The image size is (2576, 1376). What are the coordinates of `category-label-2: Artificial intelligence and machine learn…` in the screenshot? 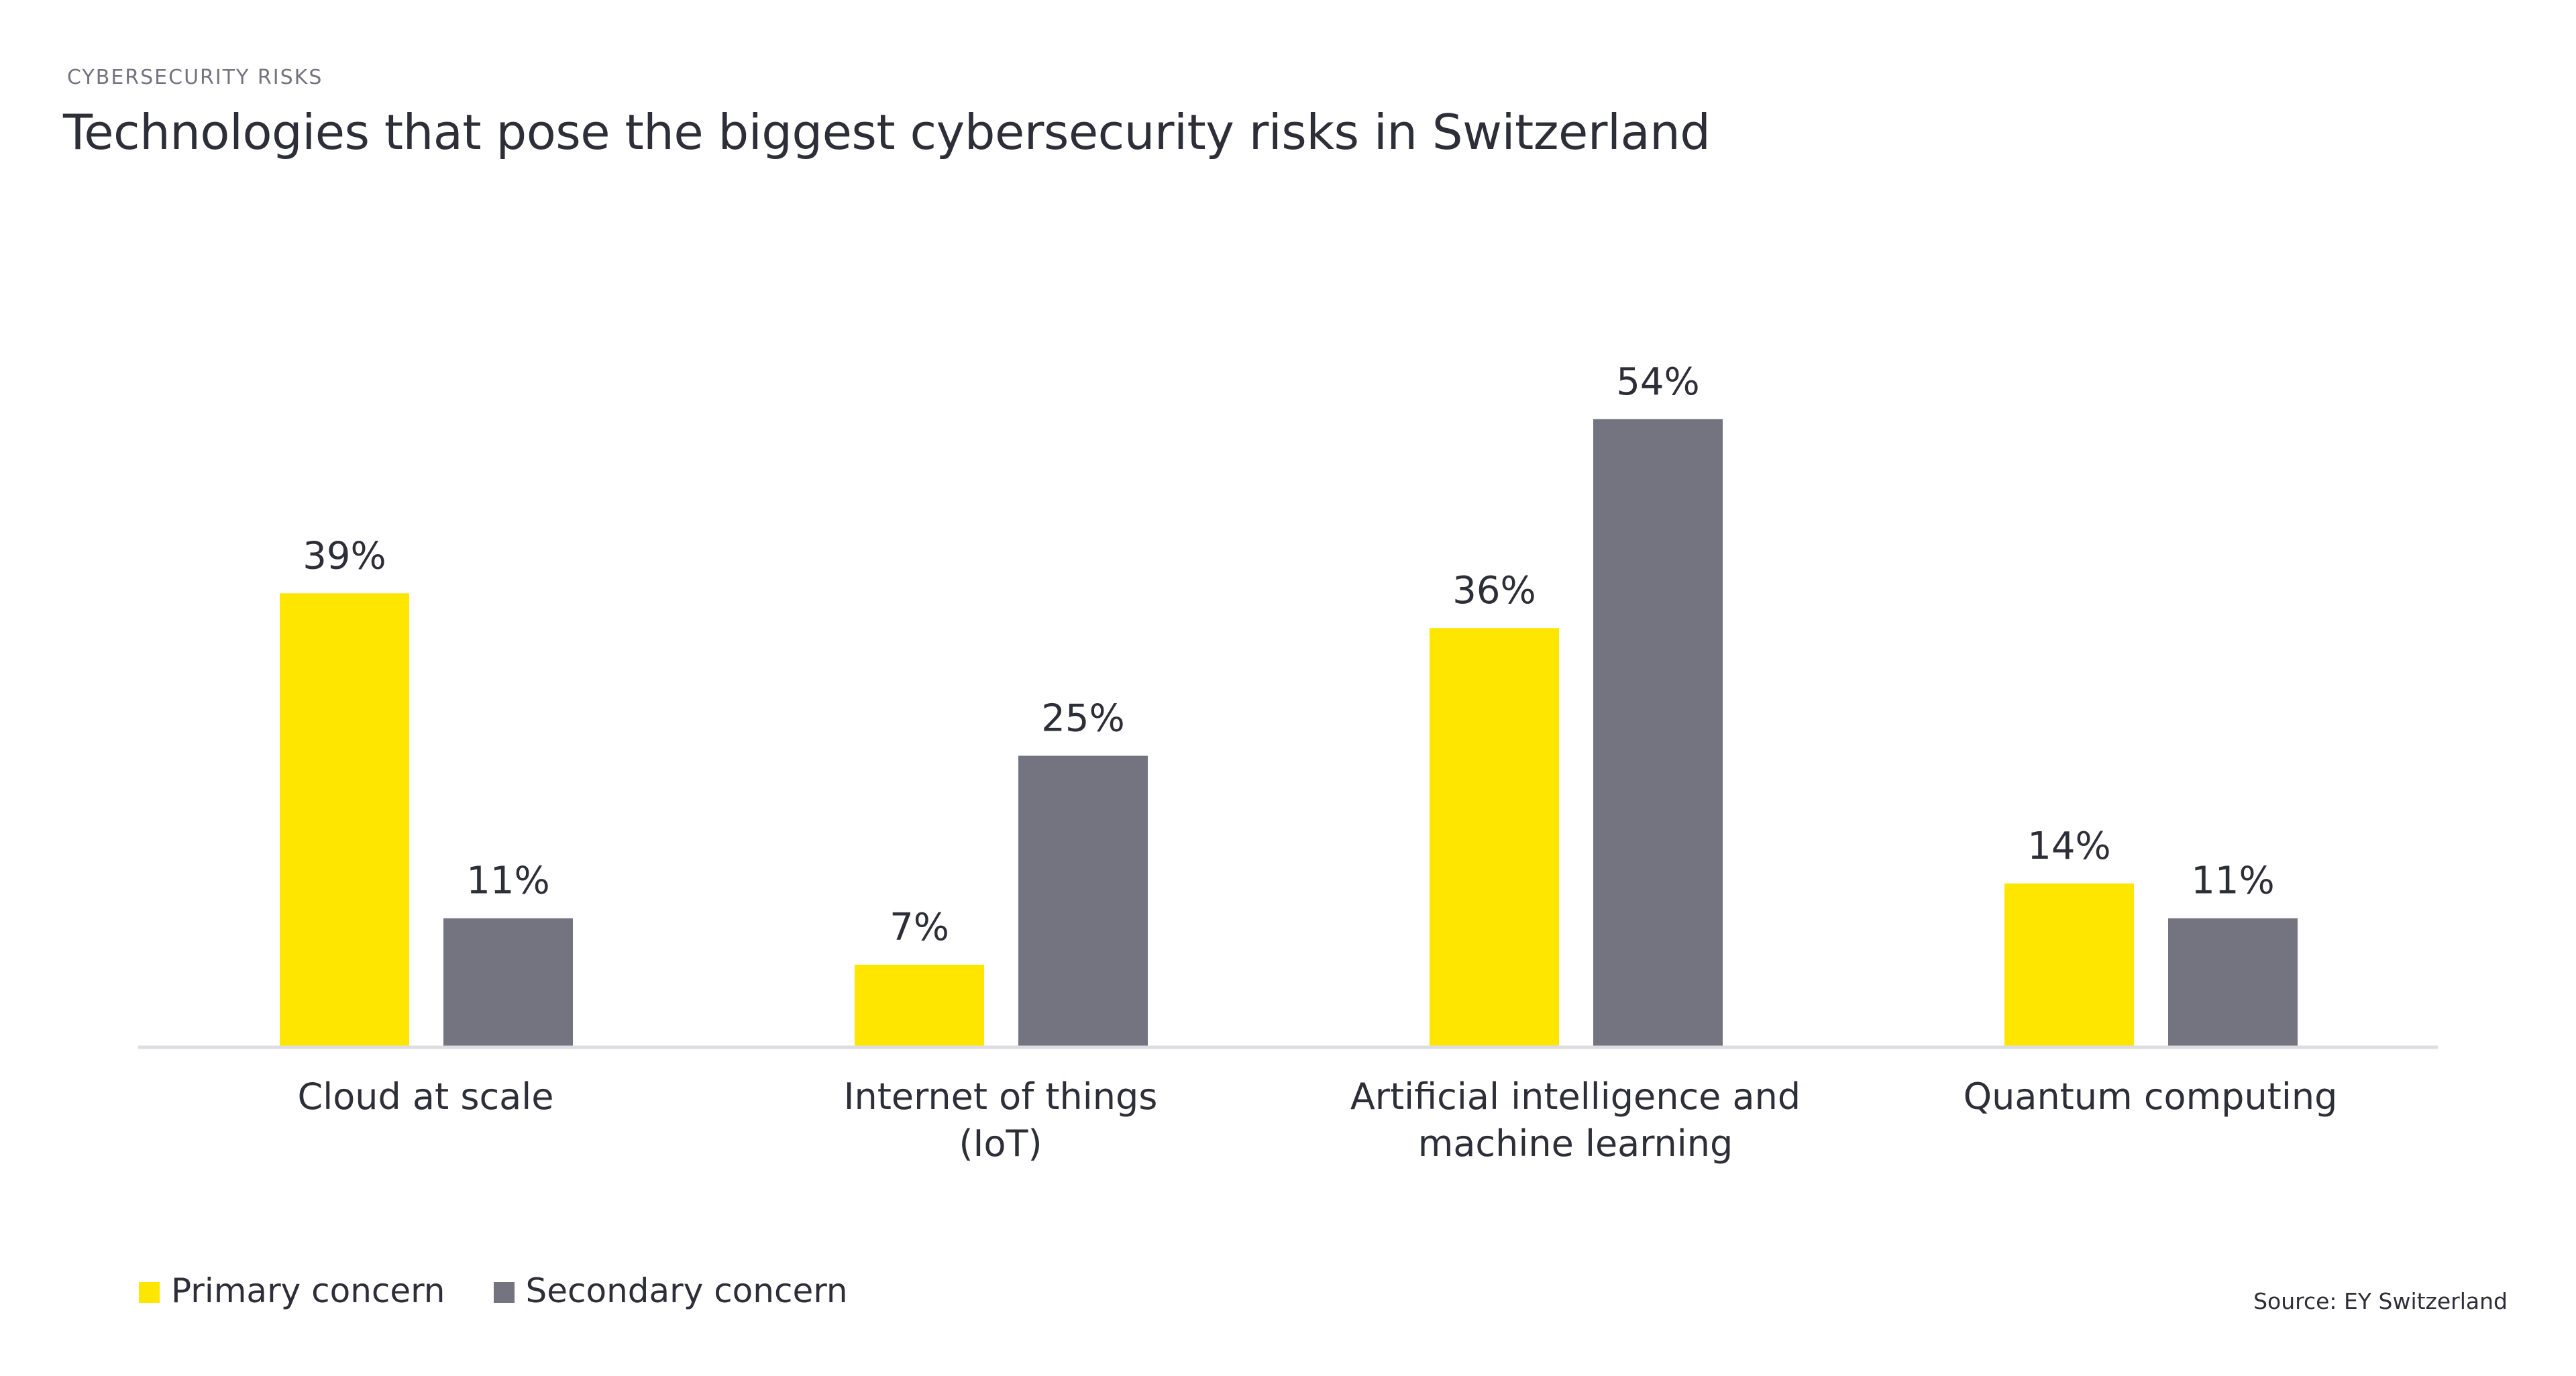 It's located at (1575, 1120).